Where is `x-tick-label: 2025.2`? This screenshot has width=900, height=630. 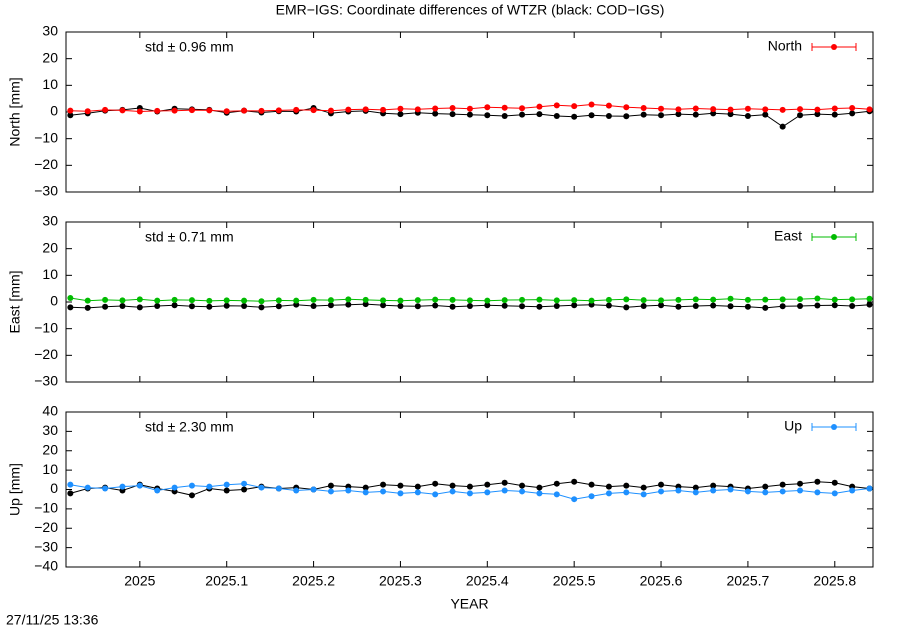 x-tick-label: 2025.2 is located at coordinates (313, 581).